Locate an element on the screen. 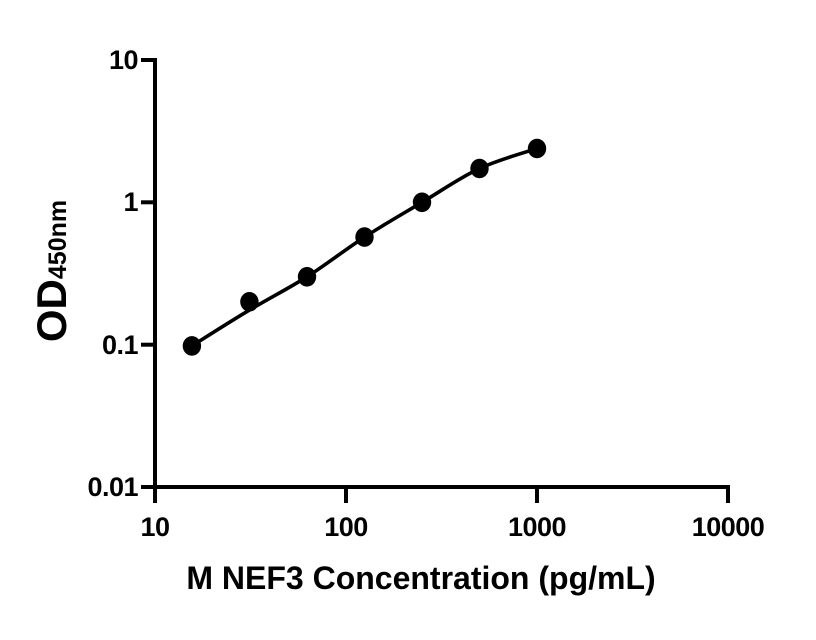 The width and height of the screenshot is (816, 640). x-tick-label: 1000 is located at coordinates (537, 527).